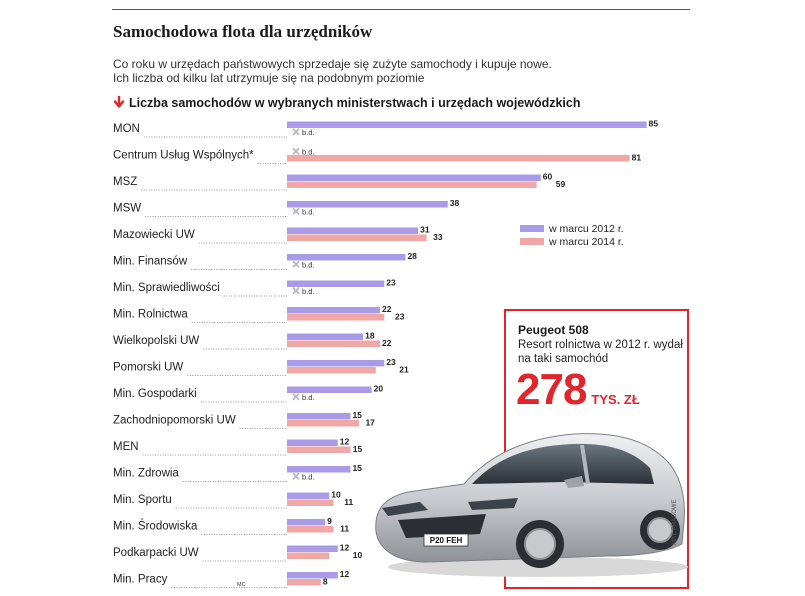  What do you see at coordinates (675, 522) in the screenshot?
I see `photo-credit: MAT. PRASOWE` at bounding box center [675, 522].